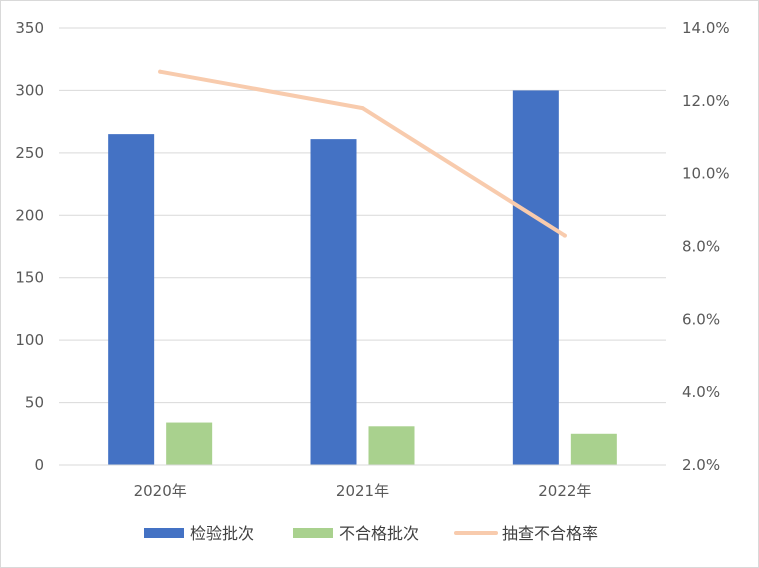 The height and width of the screenshot is (568, 759). I want to click on y-right-tick-label: 2.0%, so click(701, 465).